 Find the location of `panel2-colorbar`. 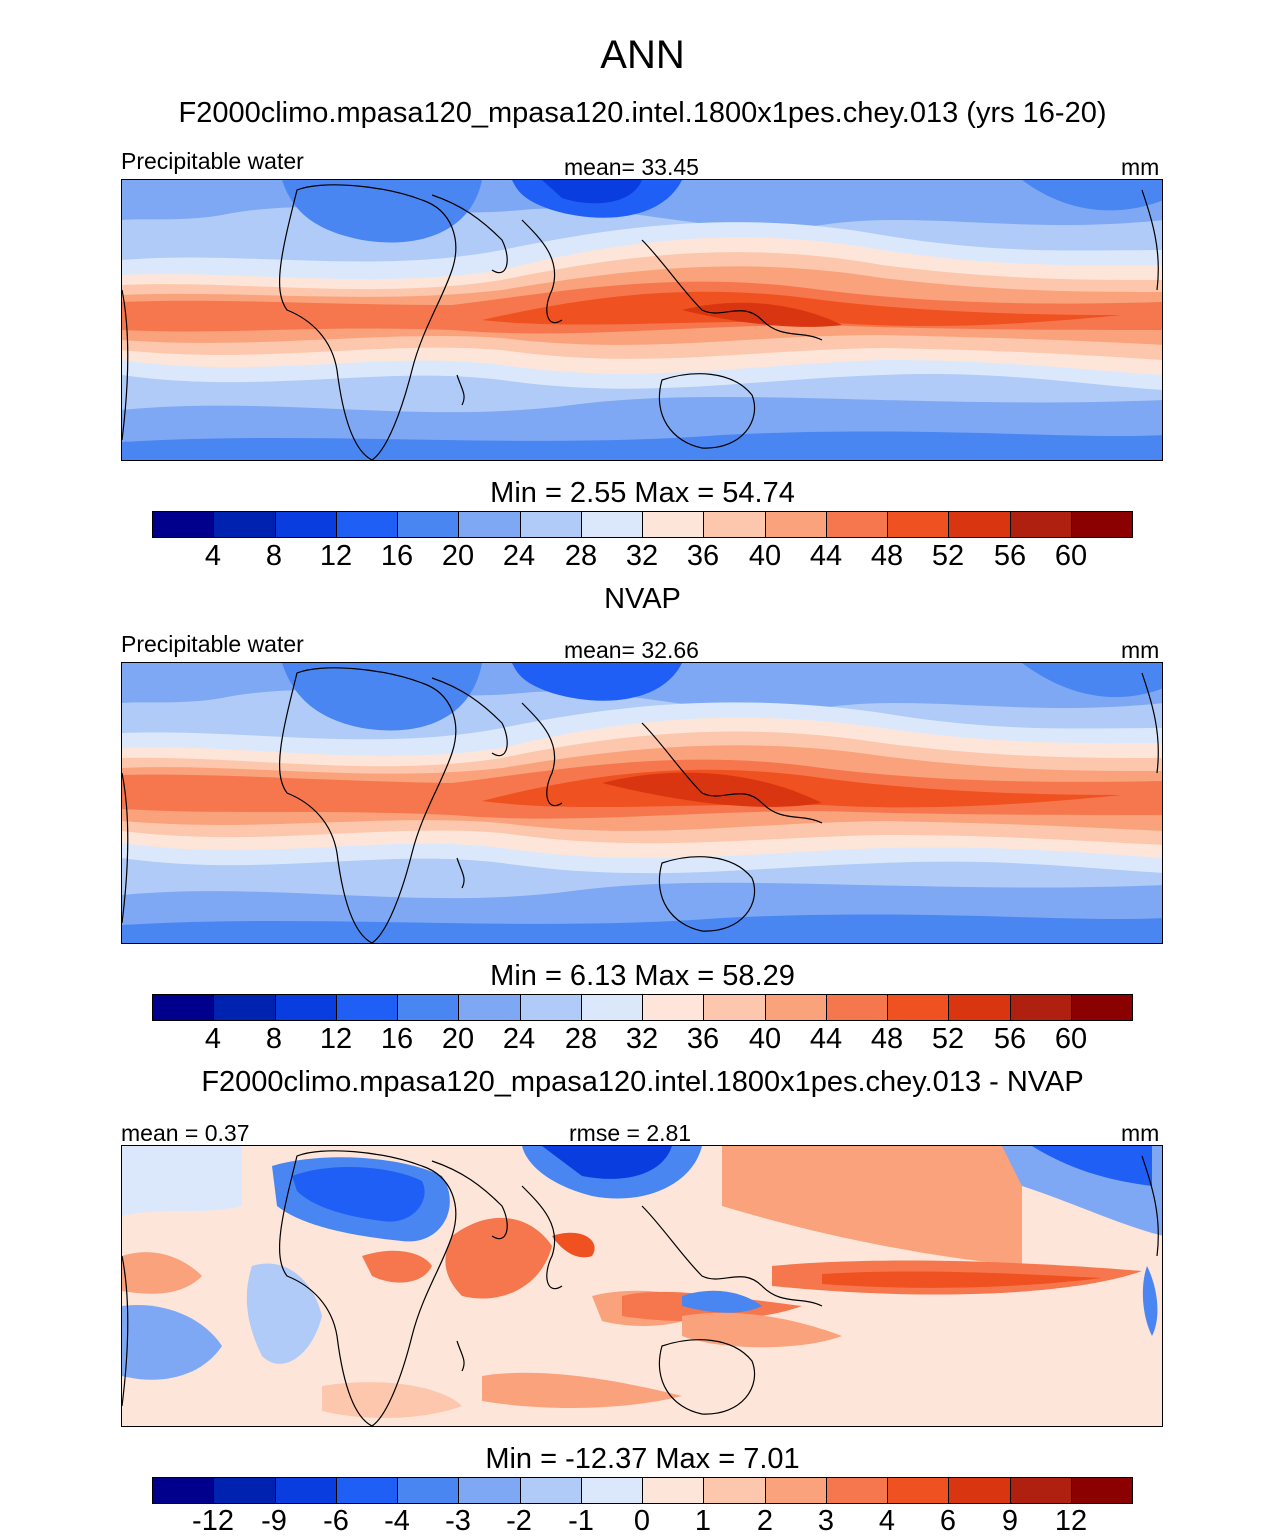

panel2-colorbar is located at coordinates (642, 1007).